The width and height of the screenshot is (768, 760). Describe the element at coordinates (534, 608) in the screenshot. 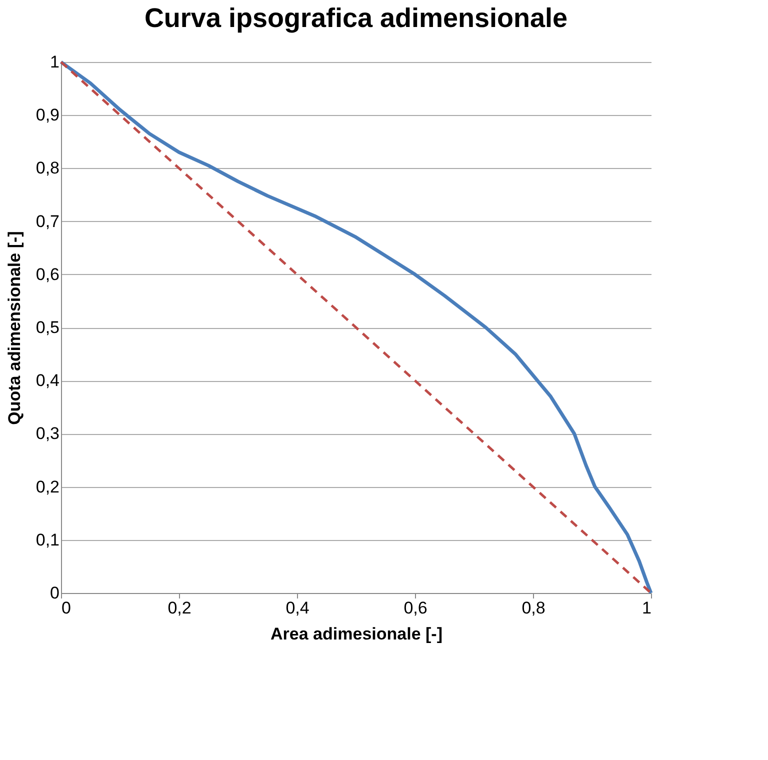

I see `x-tick-label: 0,8` at that location.